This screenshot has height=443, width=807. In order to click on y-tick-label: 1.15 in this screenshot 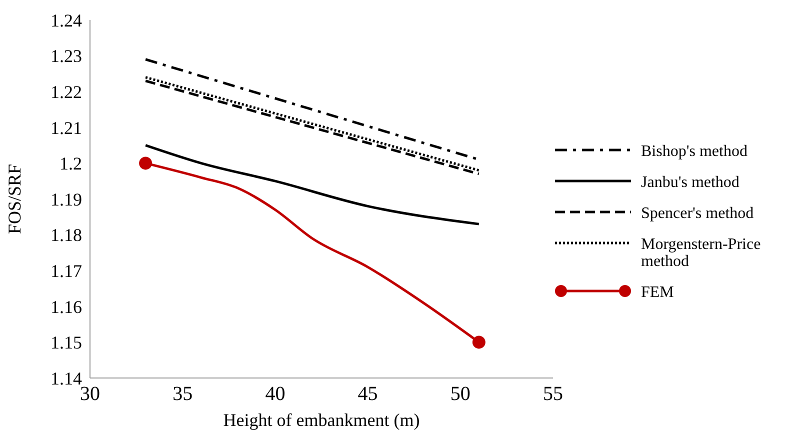, I will do `click(66, 342)`.